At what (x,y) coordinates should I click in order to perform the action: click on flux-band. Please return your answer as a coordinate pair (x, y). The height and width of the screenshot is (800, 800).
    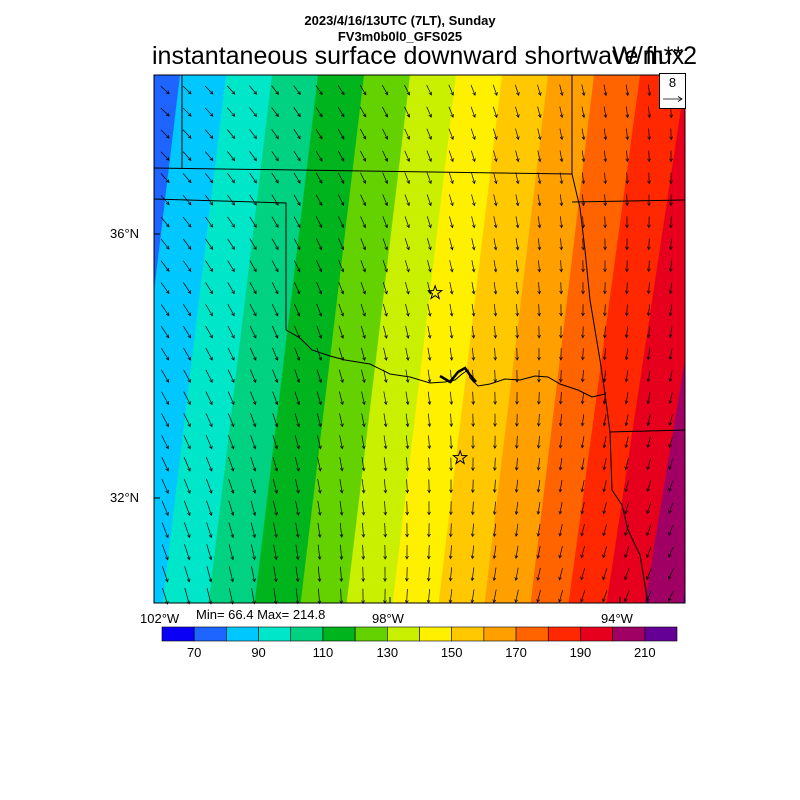
    Looking at the image, I should click on (645, 342).